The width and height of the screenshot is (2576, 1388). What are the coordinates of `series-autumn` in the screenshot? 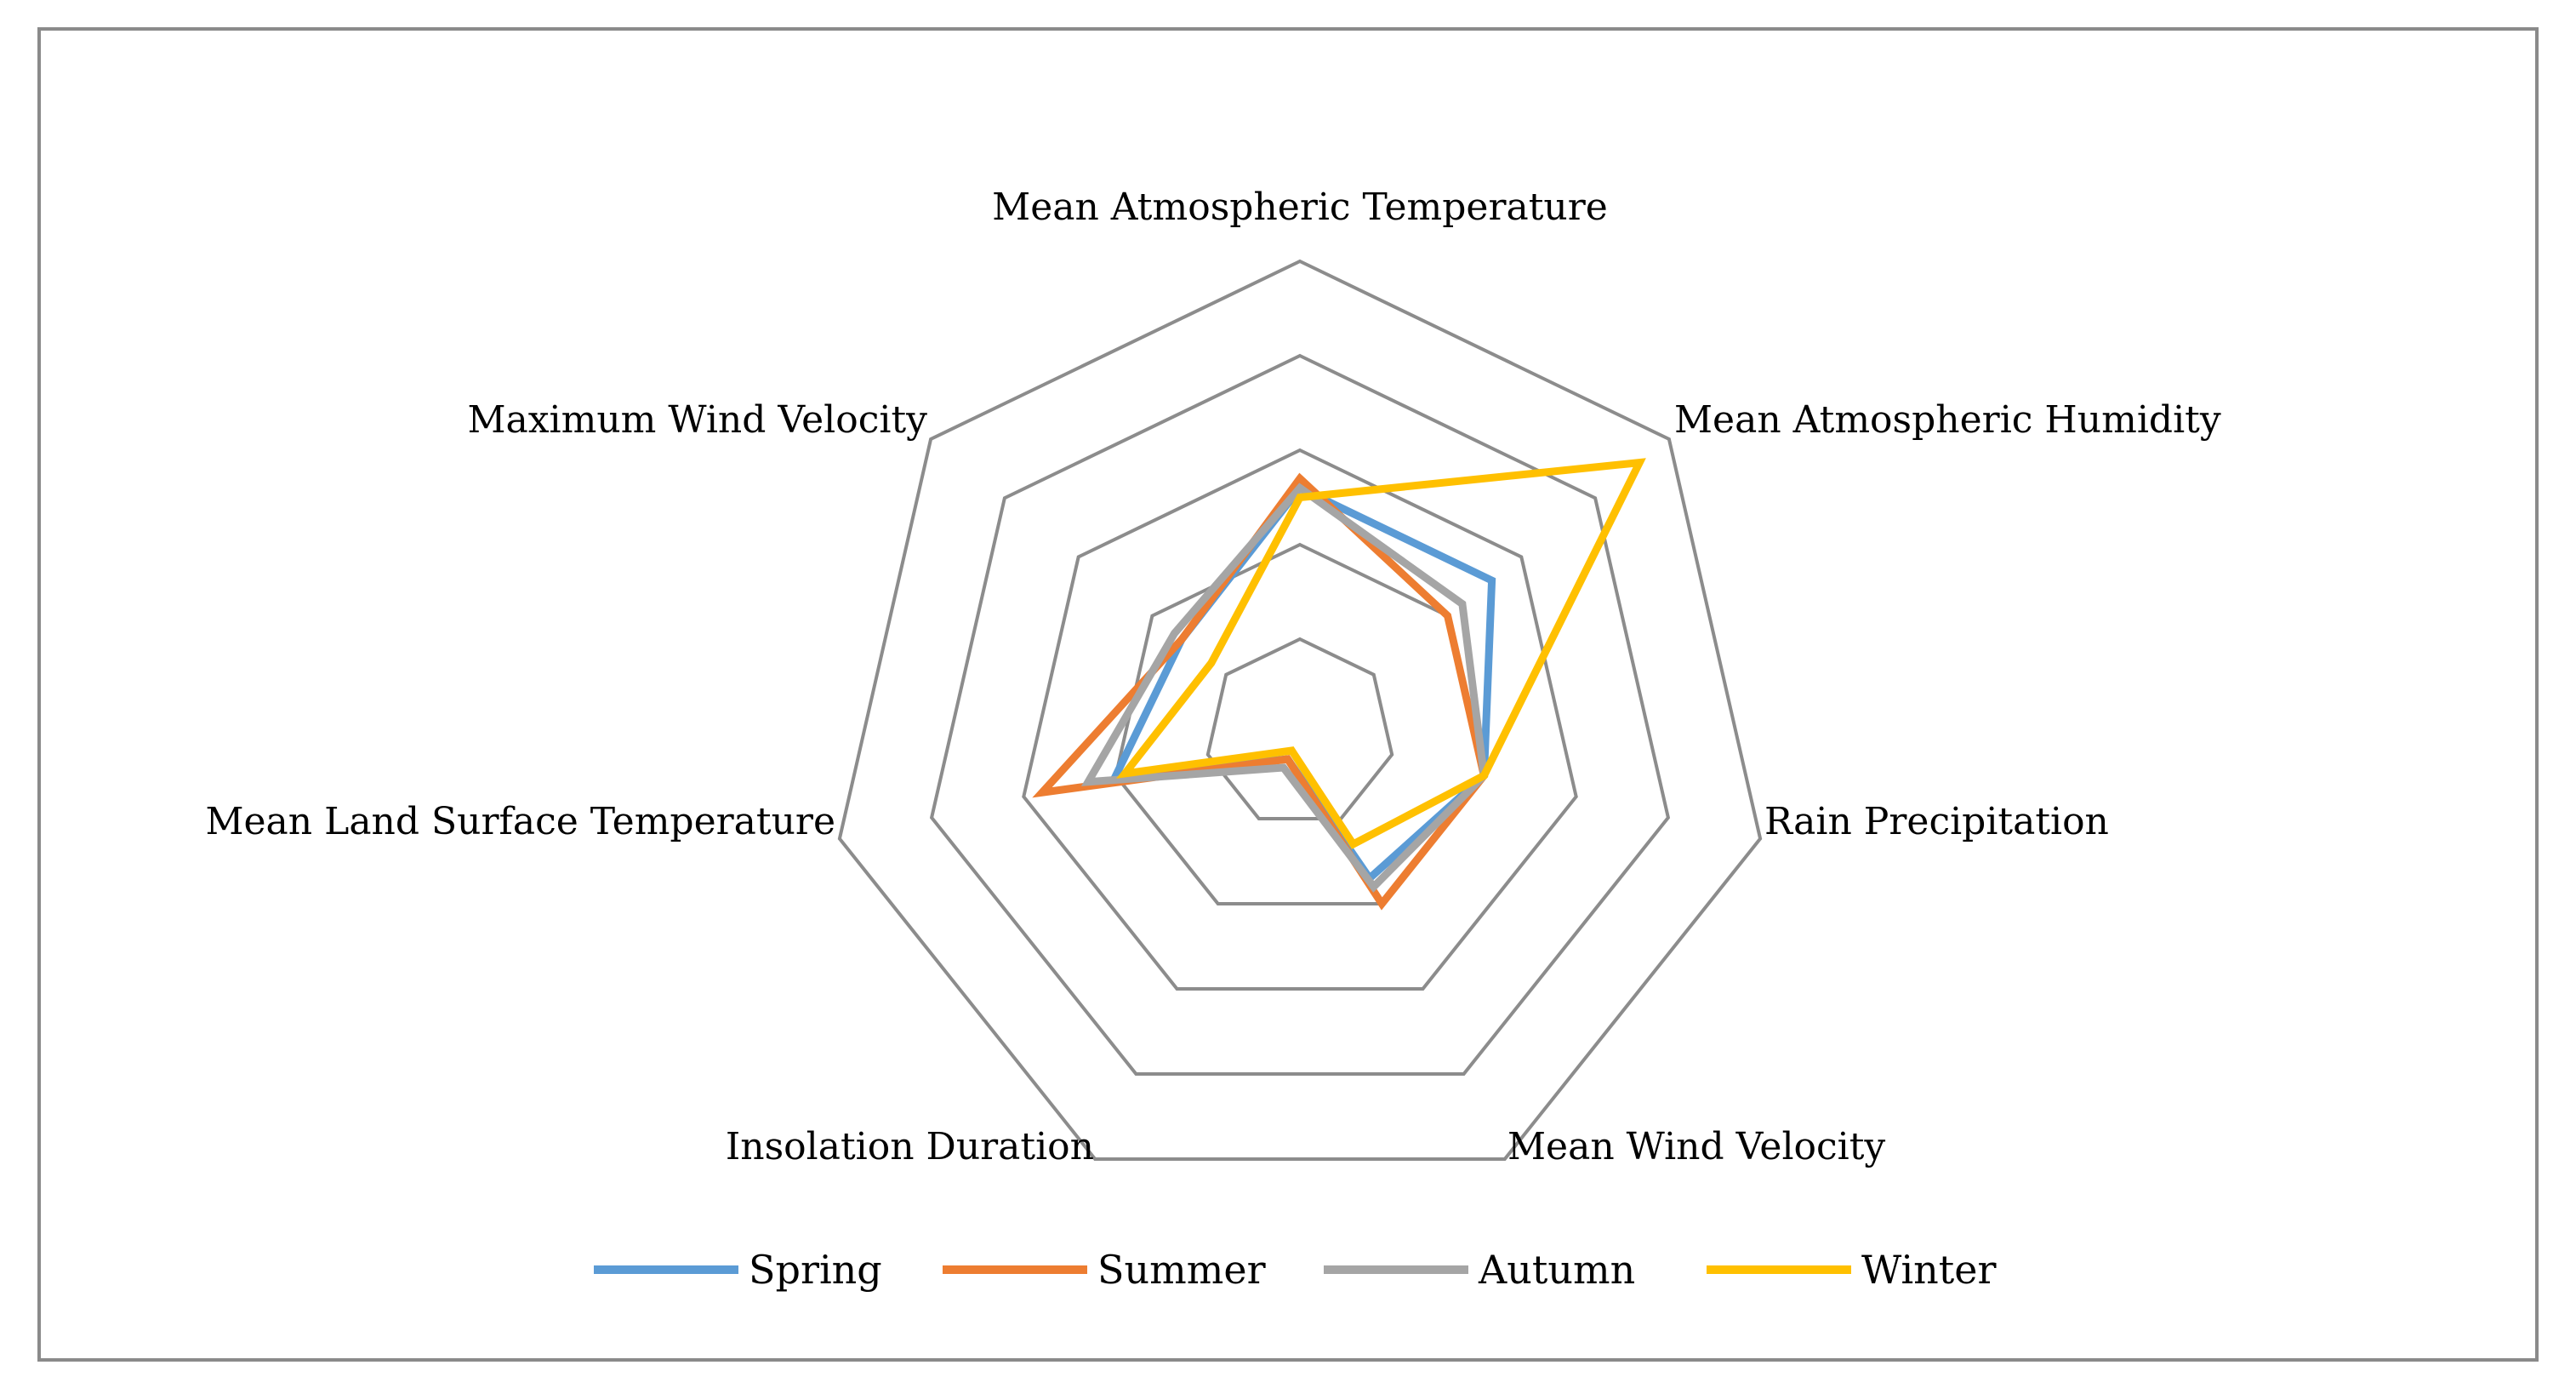 It's located at (1284, 688).